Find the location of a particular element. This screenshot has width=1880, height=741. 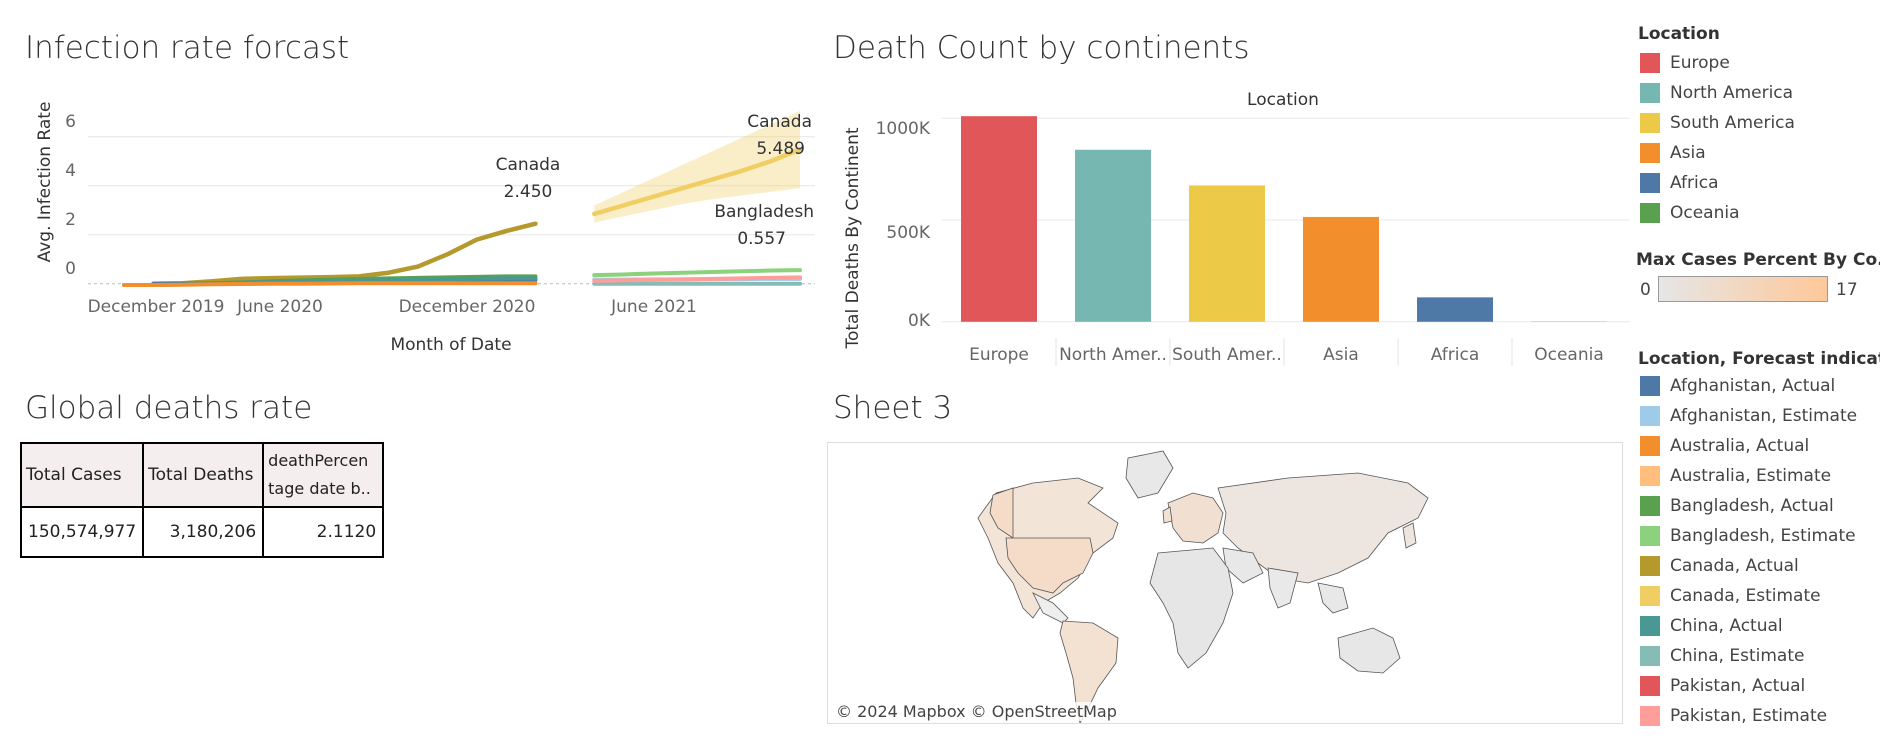

x-tick-label: December 2020 is located at coordinates (467, 307).